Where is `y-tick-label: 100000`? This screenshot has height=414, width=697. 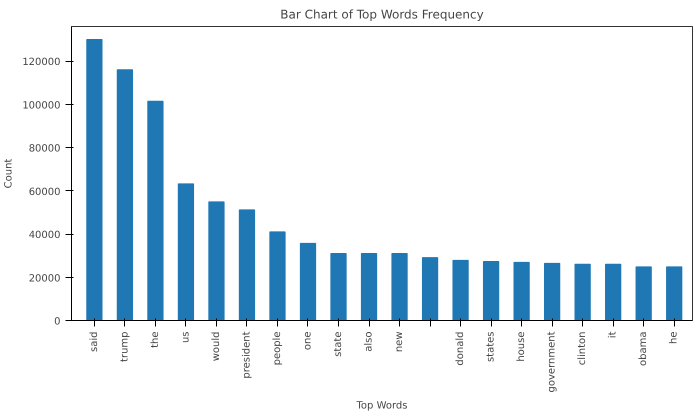
y-tick-label: 100000 is located at coordinates (41, 106).